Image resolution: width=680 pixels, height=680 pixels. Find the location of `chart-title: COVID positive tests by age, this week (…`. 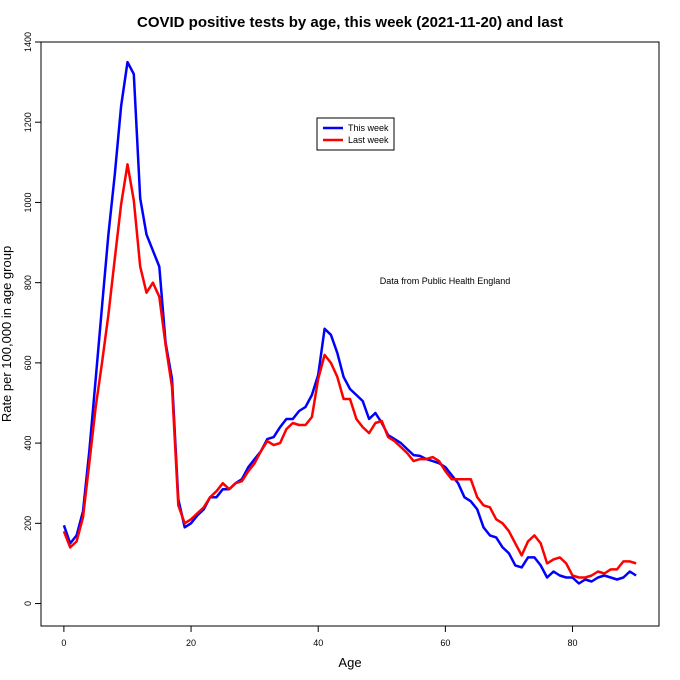

chart-title: COVID positive tests by age, this week (… is located at coordinates (350, 22).